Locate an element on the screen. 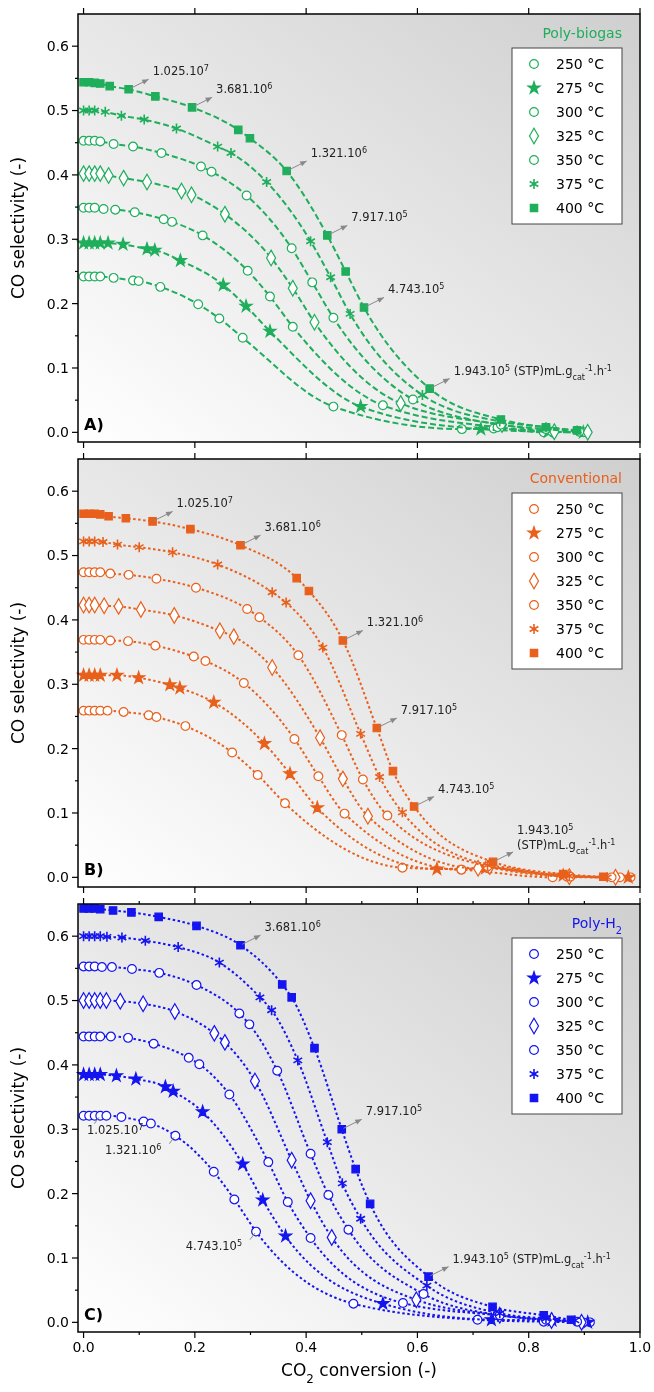  x-tick-label: 0.8 is located at coordinates (528, 1347).